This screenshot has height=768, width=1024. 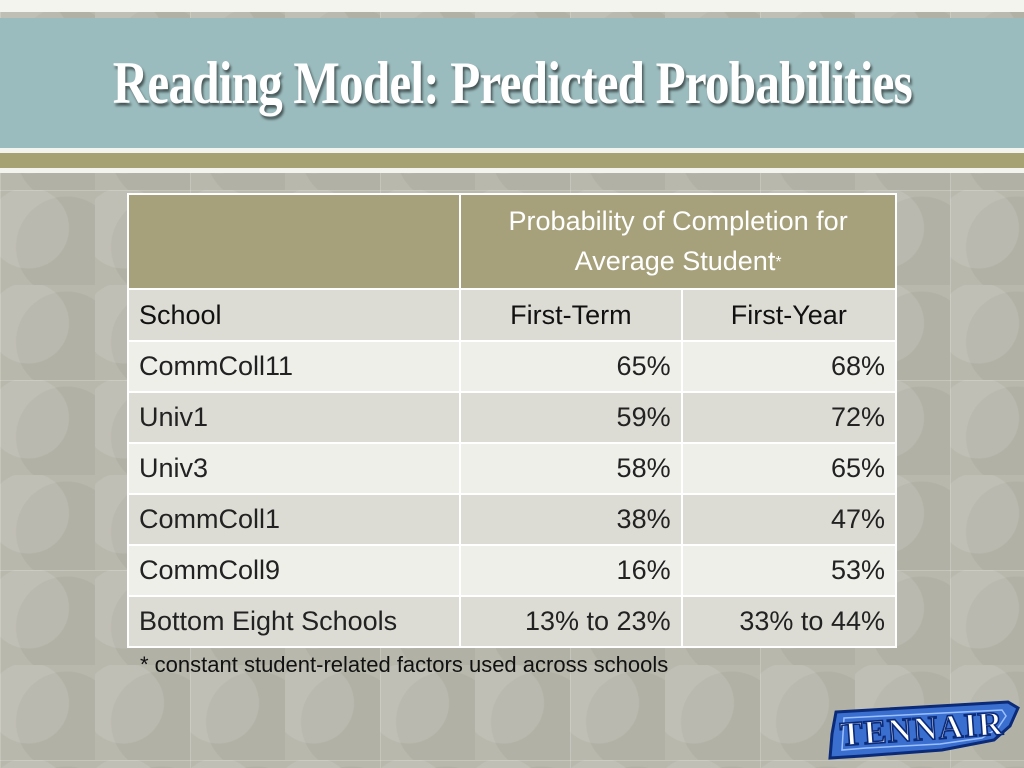 I want to click on first-year-cell: 53%, so click(x=789, y=570).